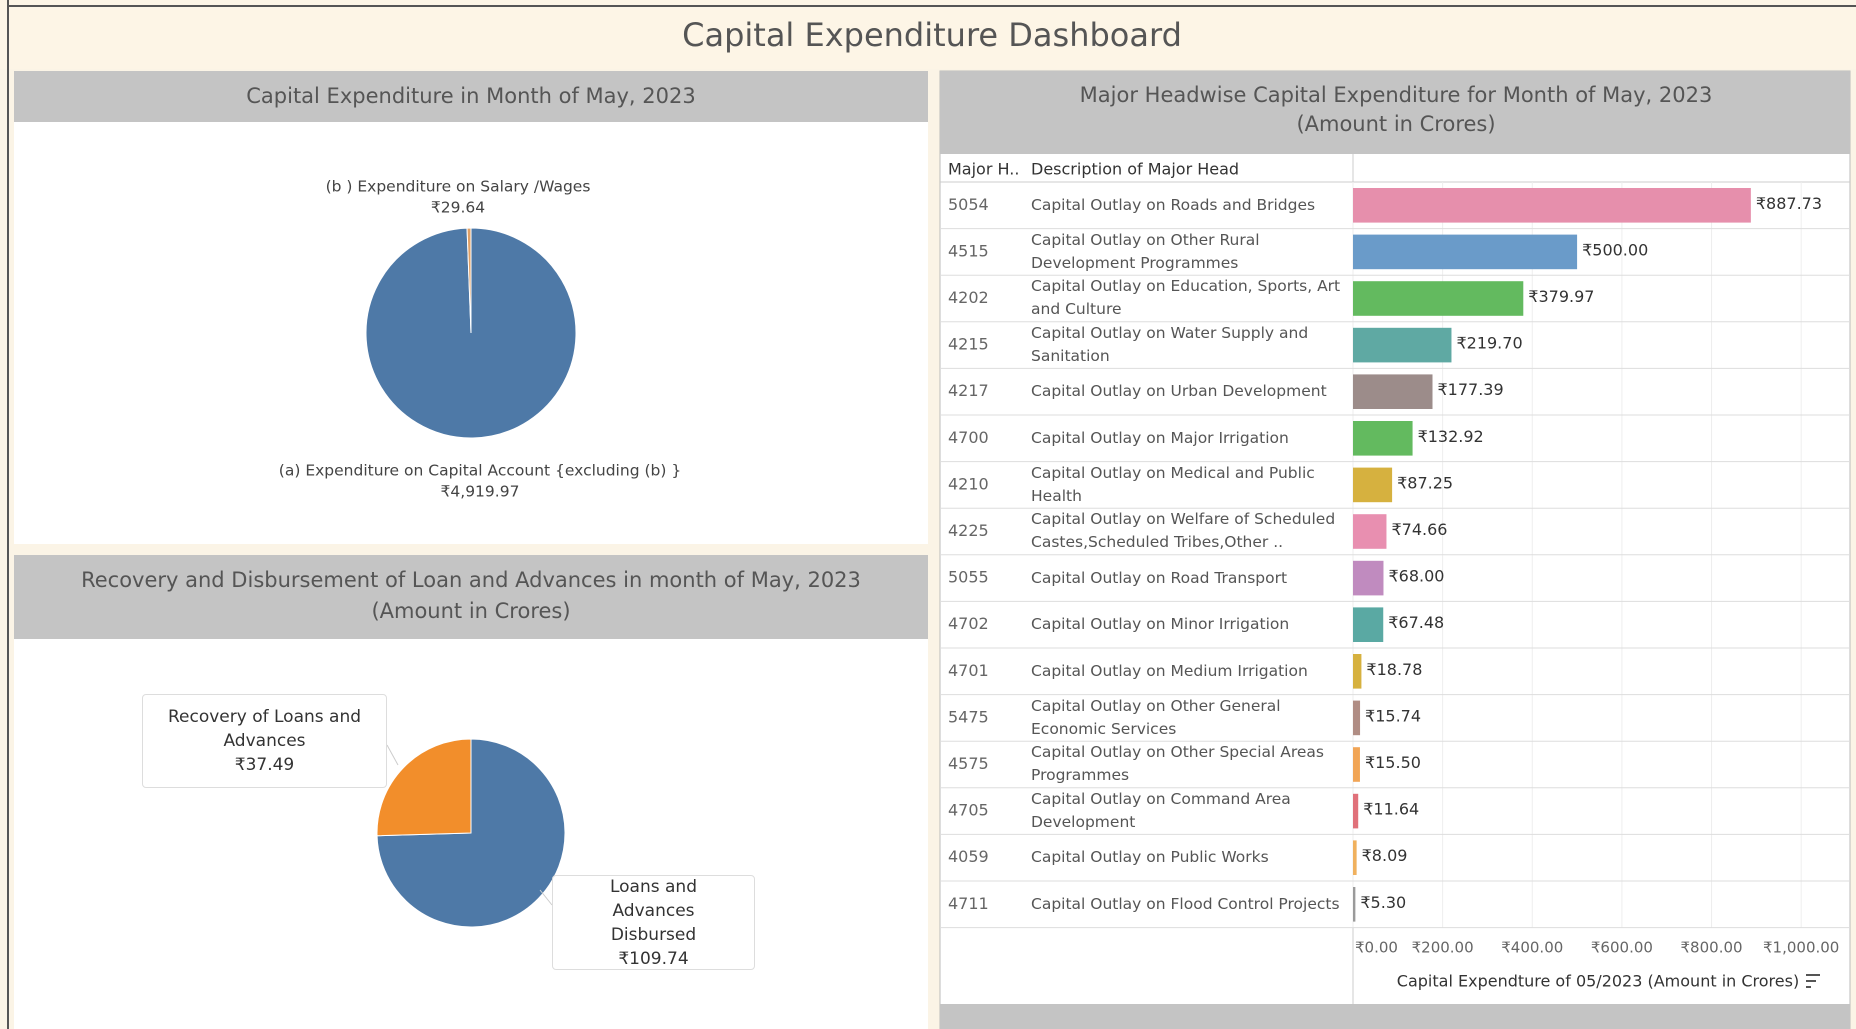 The height and width of the screenshot is (1029, 1856). What do you see at coordinates (968, 437) in the screenshot?
I see `row-code: 4700` at bounding box center [968, 437].